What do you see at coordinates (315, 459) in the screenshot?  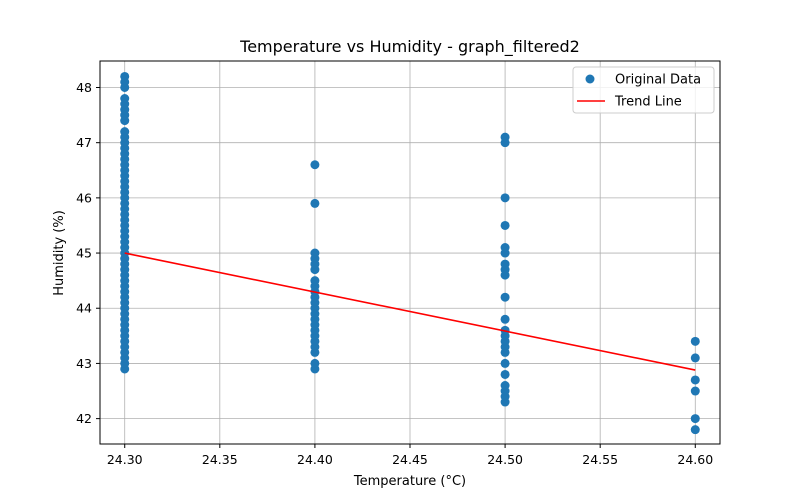 I see `x-tick-label: 24.40` at bounding box center [315, 459].